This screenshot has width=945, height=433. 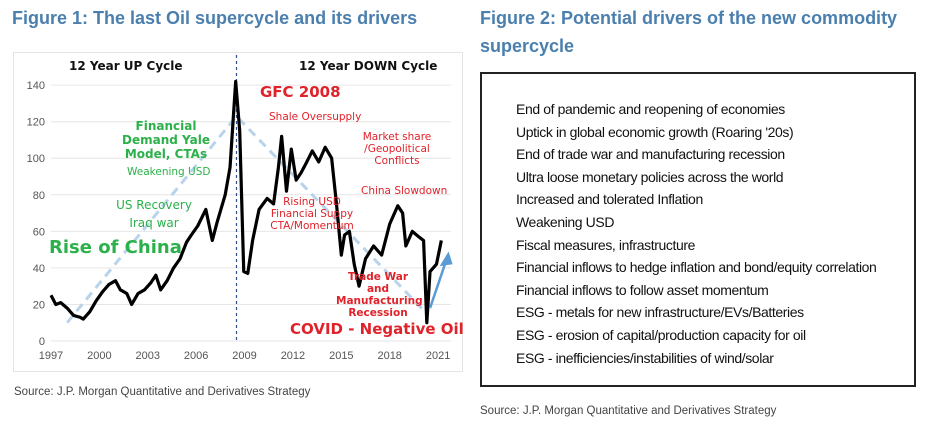 What do you see at coordinates (115, 247) in the screenshot?
I see `annotation-rise-of-china: Rise of China` at bounding box center [115, 247].